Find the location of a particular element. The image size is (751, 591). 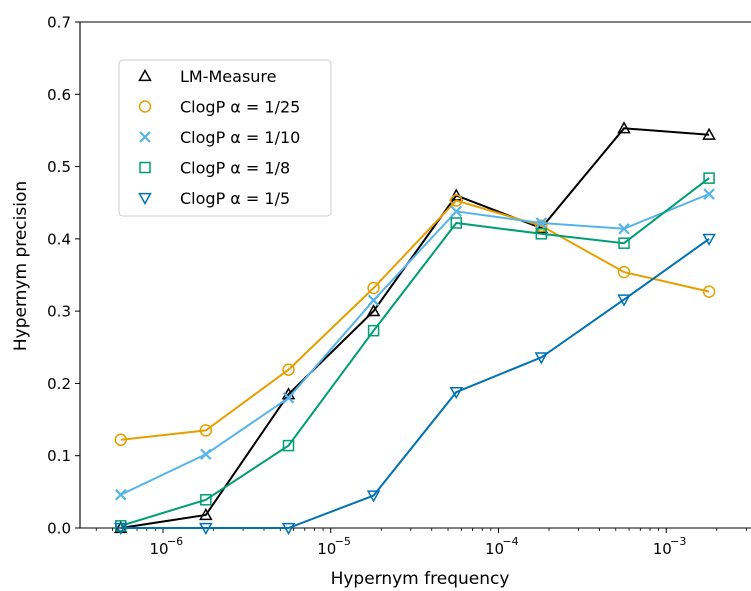

y-tick-label: 0.0 is located at coordinates (59, 529).